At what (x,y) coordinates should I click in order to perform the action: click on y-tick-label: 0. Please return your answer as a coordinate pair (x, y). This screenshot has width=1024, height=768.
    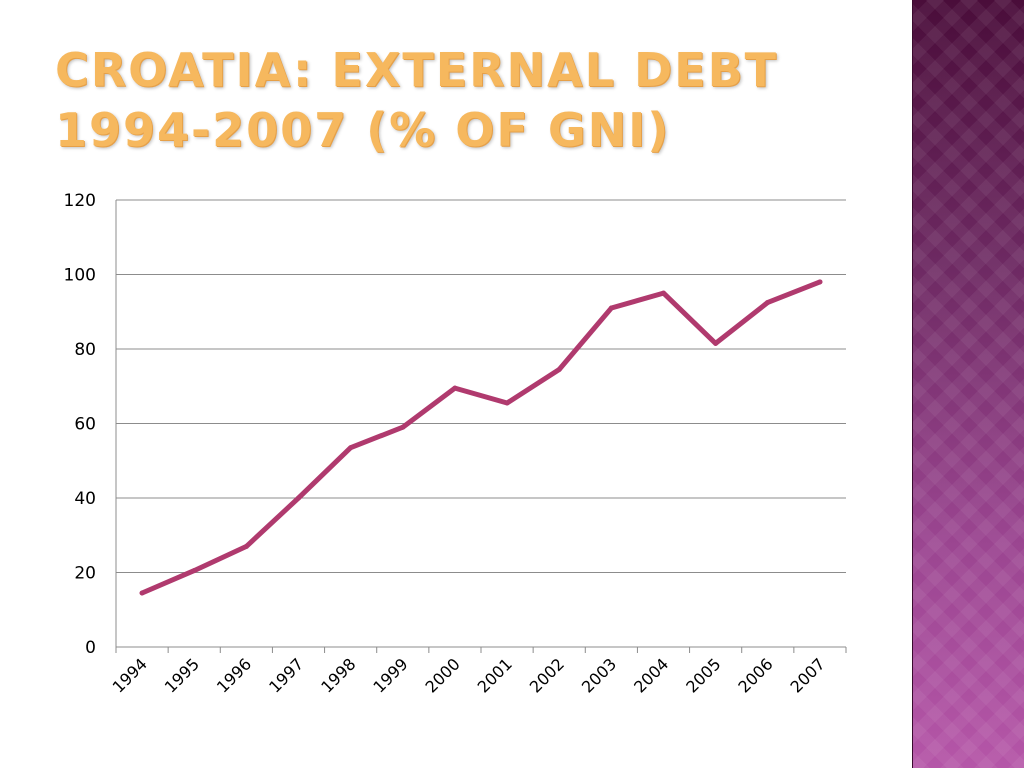
    Looking at the image, I should click on (90, 648).